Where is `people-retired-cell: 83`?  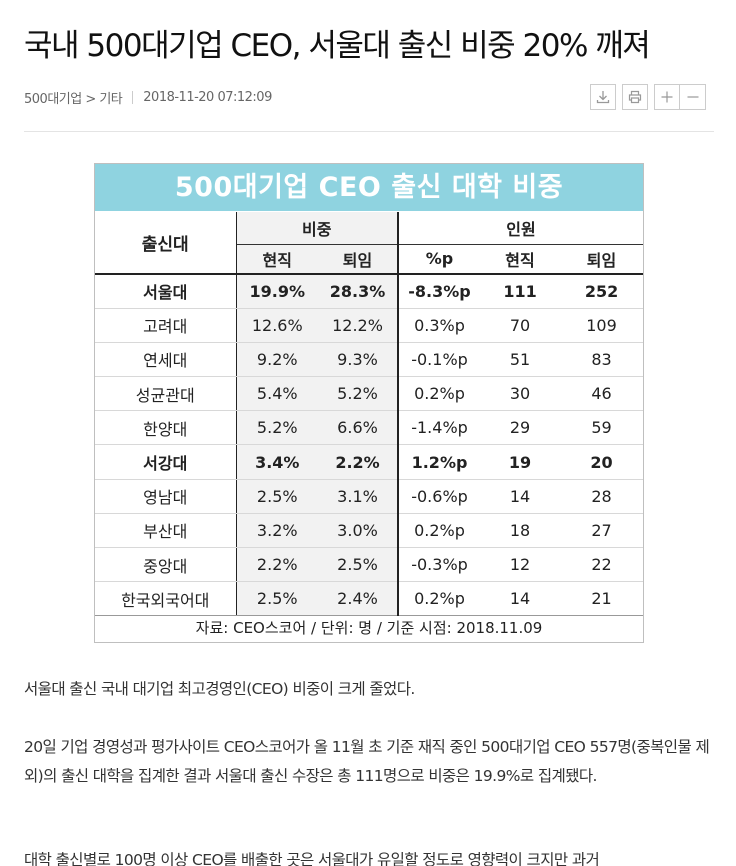 people-retired-cell: 83 is located at coordinates (602, 360).